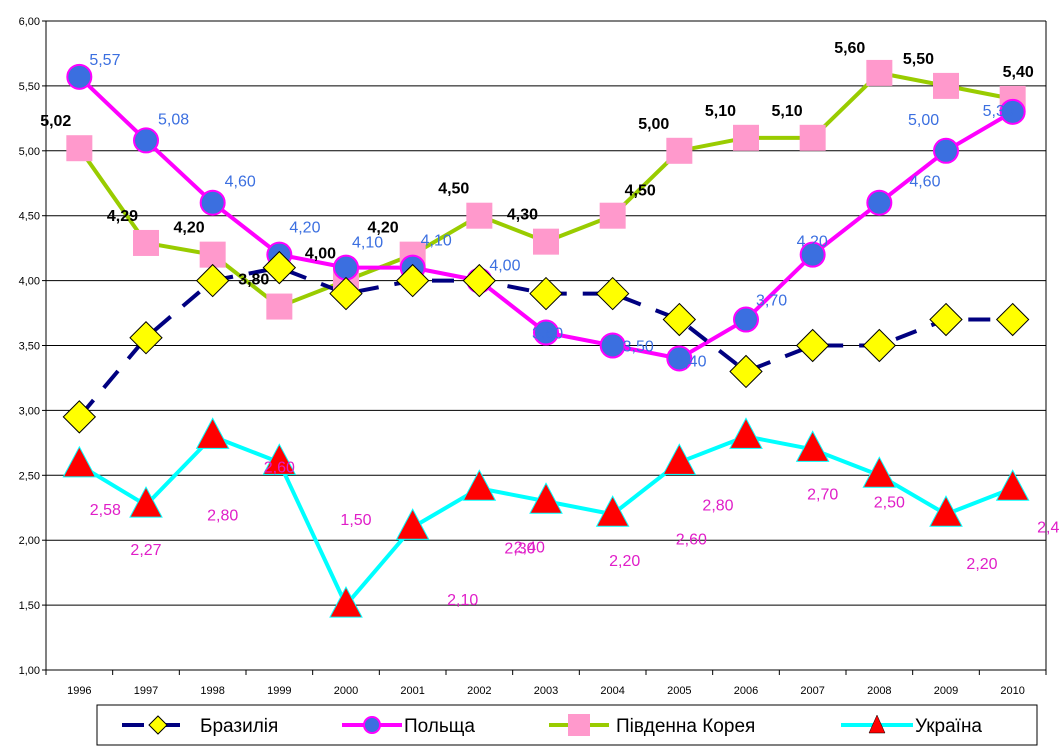  What do you see at coordinates (812, 691) in the screenshot?
I see `x-tick-label: 2007` at bounding box center [812, 691].